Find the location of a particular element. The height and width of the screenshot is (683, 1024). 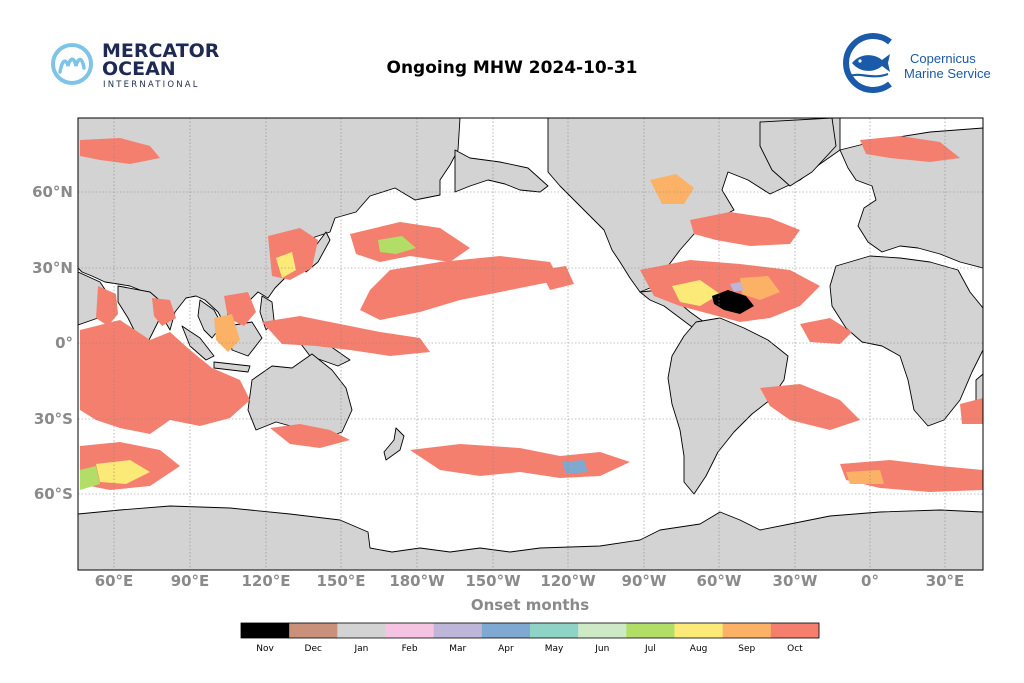

logo-right-line2: Marine Service is located at coordinates (947, 73).